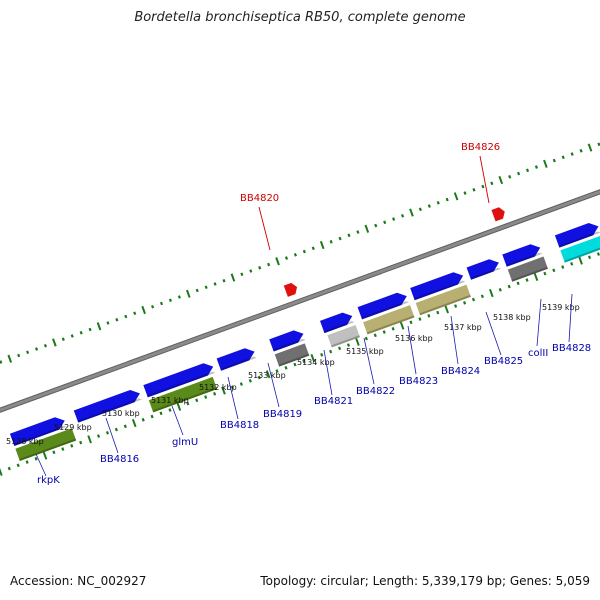 This screenshot has height=600, width=600. What do you see at coordinates (375, 391) in the screenshot?
I see `gene-label: BB4822` at bounding box center [375, 391].